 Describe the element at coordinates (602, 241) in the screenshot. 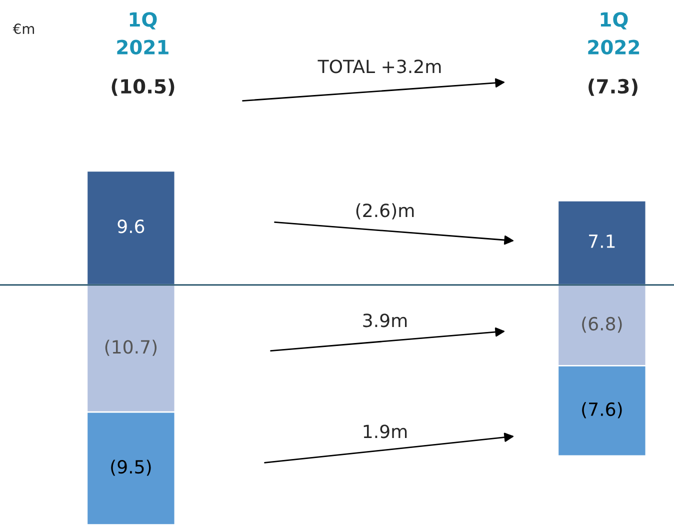

I see `data-label: 7.1` at that location.